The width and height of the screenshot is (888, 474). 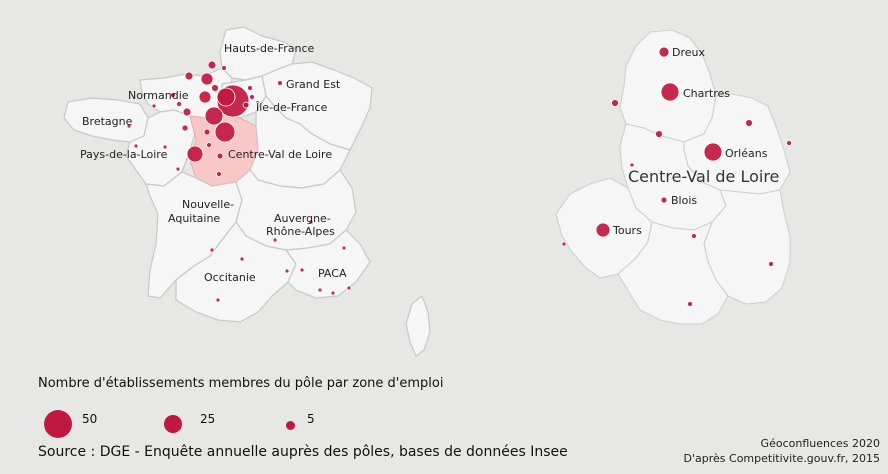 What do you see at coordinates (90, 419) in the screenshot?
I see `legend-value-50: 50` at bounding box center [90, 419].